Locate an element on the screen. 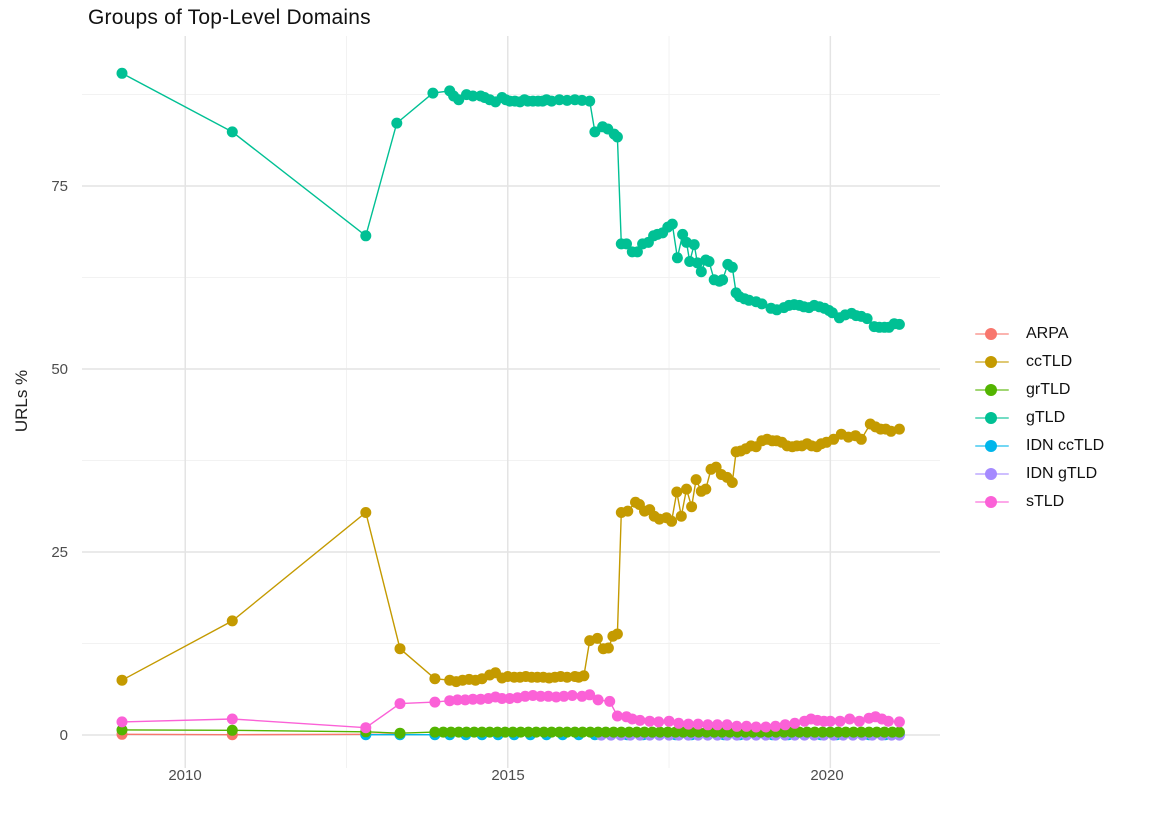  legend-marker-idn-gtld is located at coordinates (992, 474).